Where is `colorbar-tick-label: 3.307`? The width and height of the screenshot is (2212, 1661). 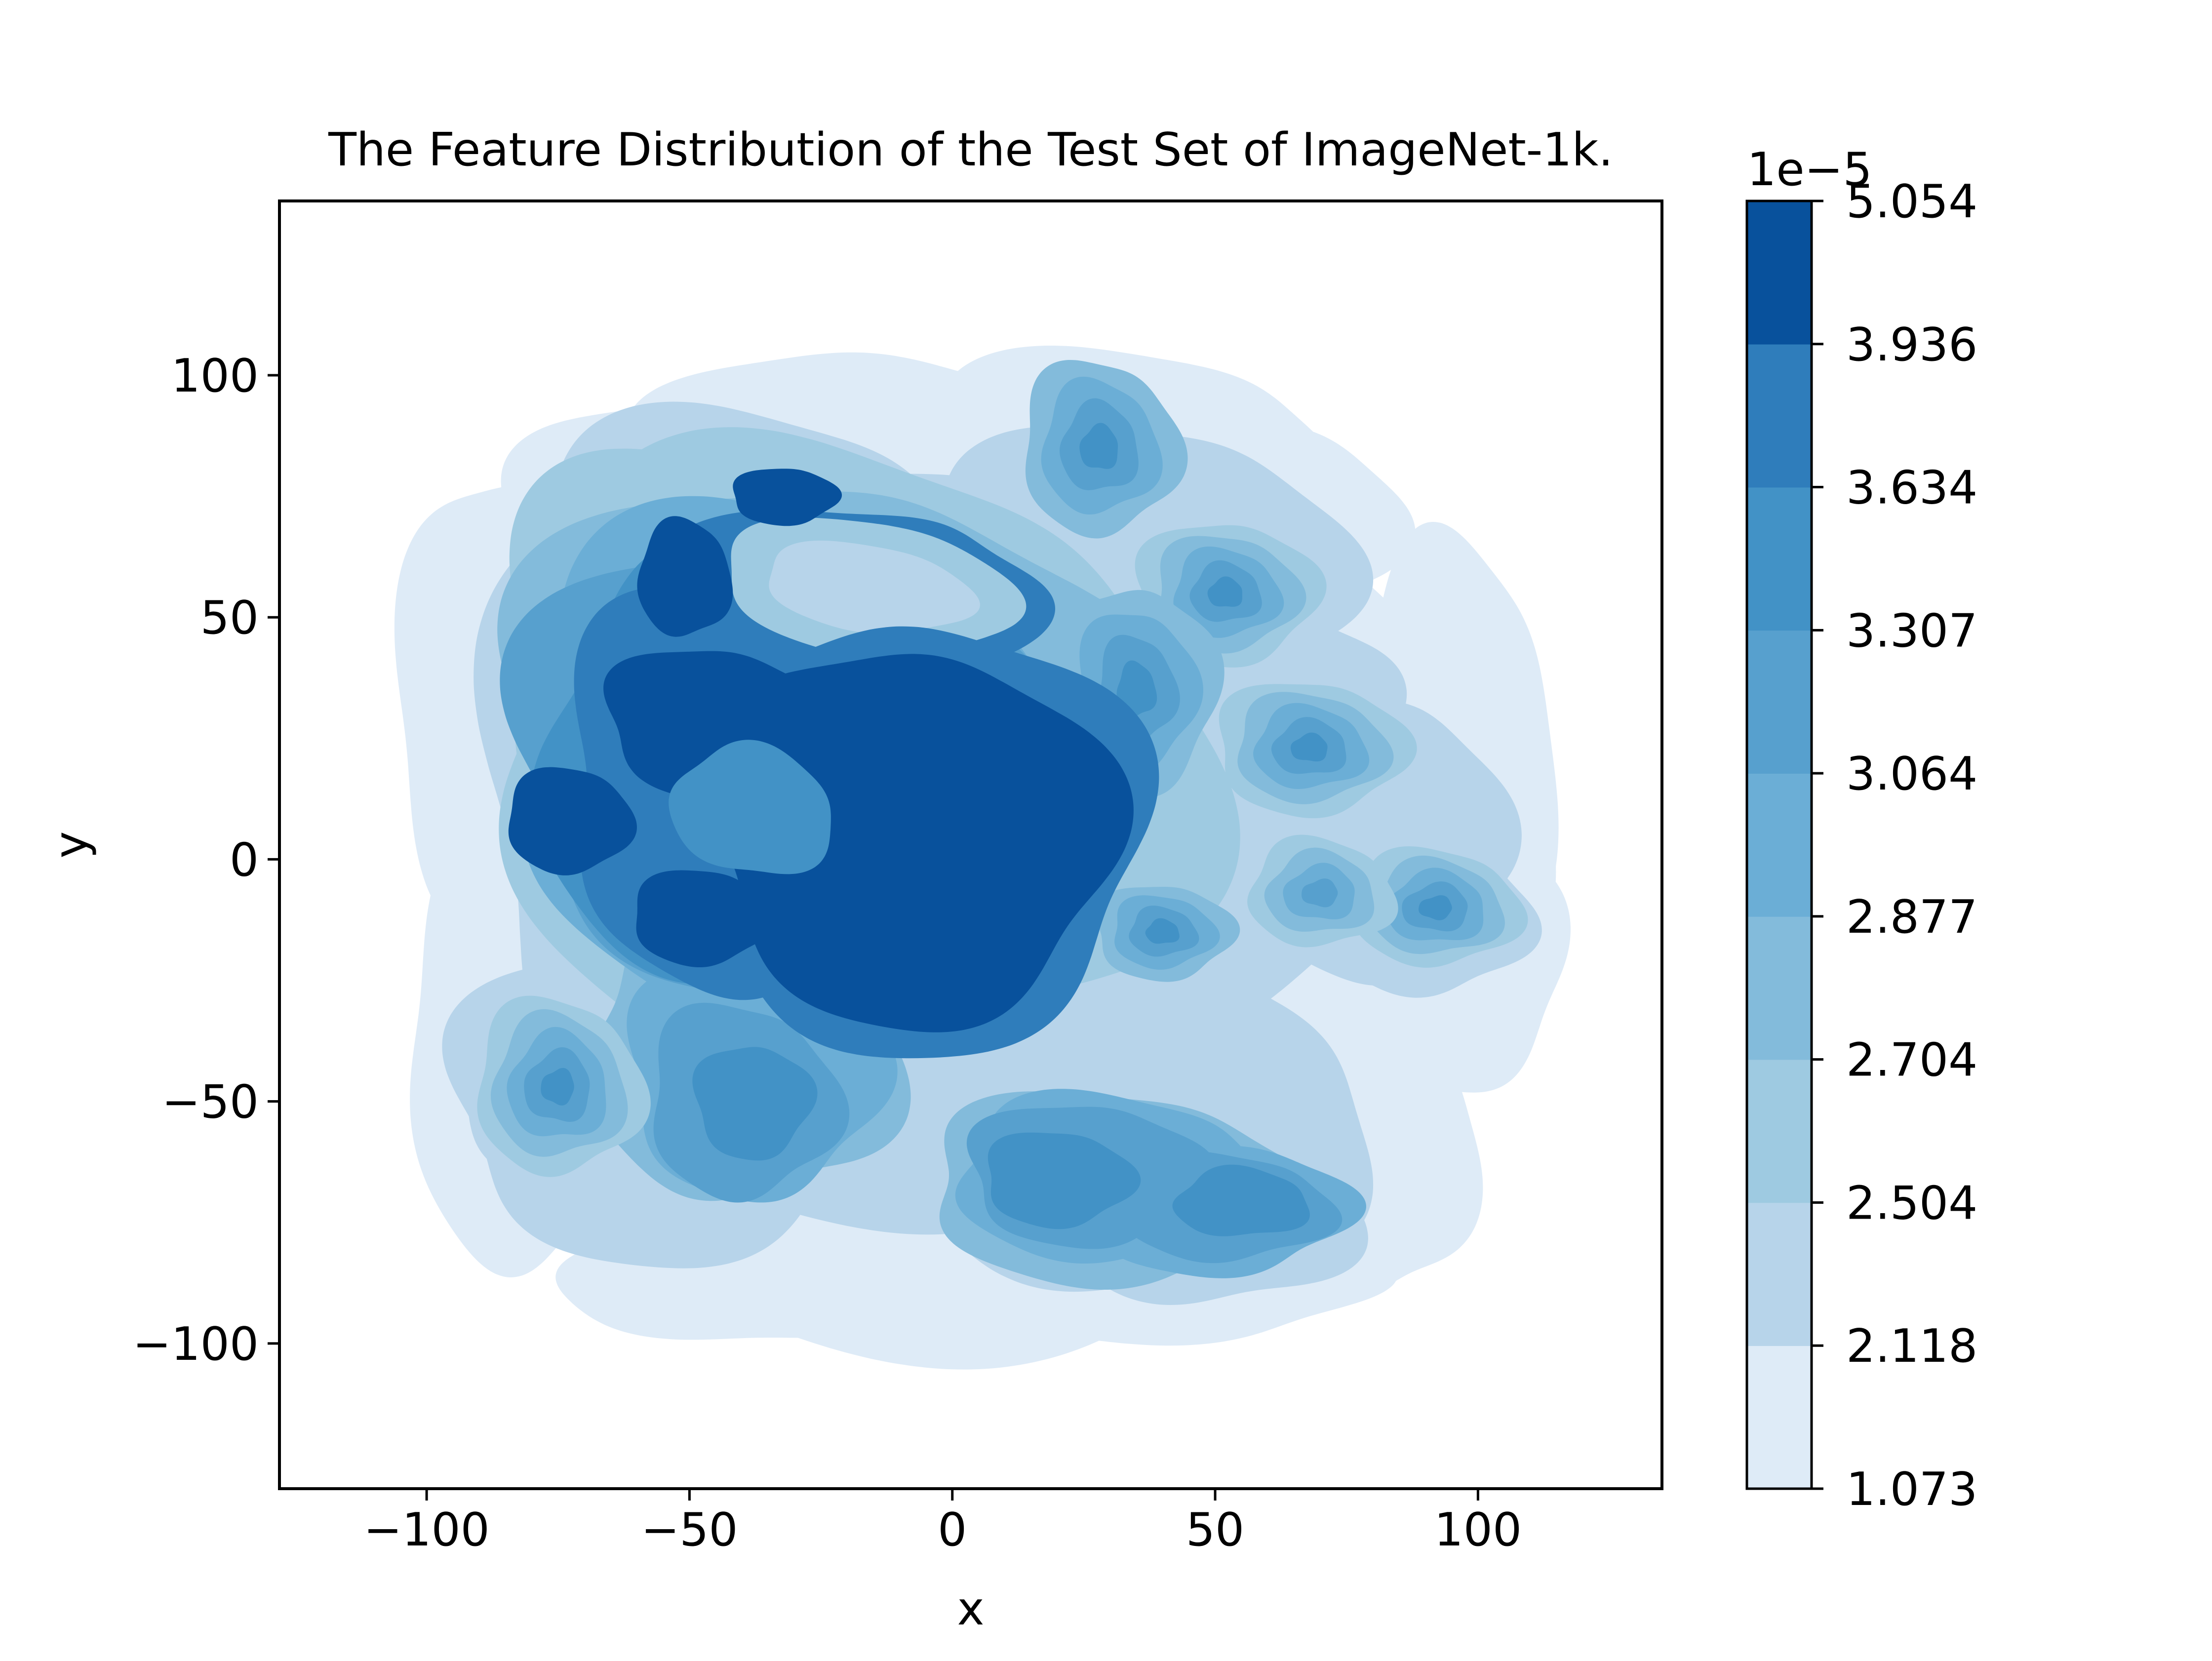
colorbar-tick-label: 3.307 is located at coordinates (1912, 630).